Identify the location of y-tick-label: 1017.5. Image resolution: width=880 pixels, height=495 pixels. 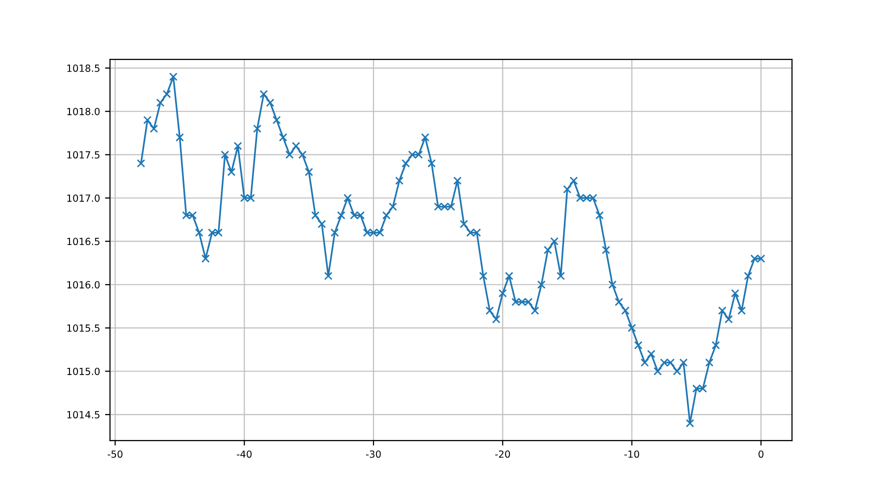
(83, 155).